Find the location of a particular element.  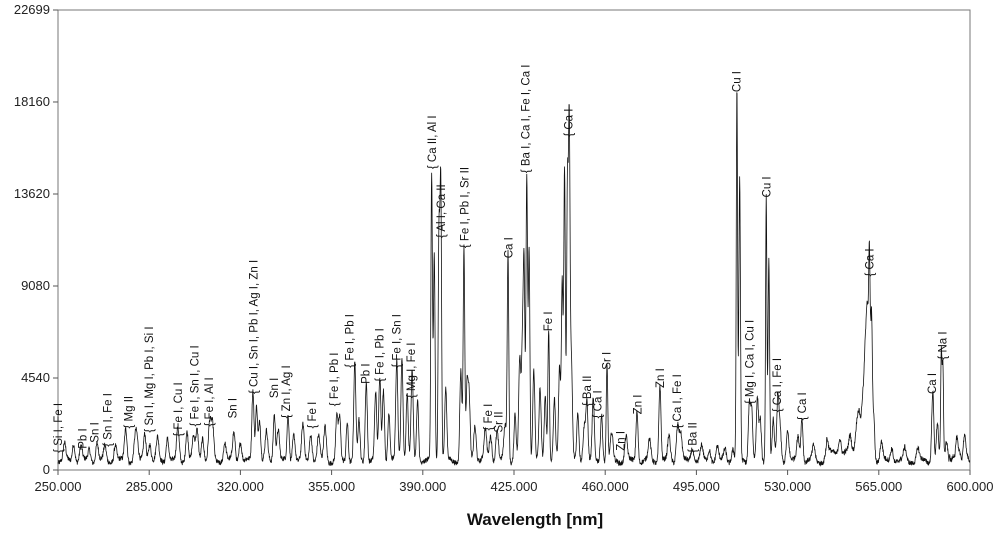

peak-annotation: Sr I is located at coordinates (607, 361).